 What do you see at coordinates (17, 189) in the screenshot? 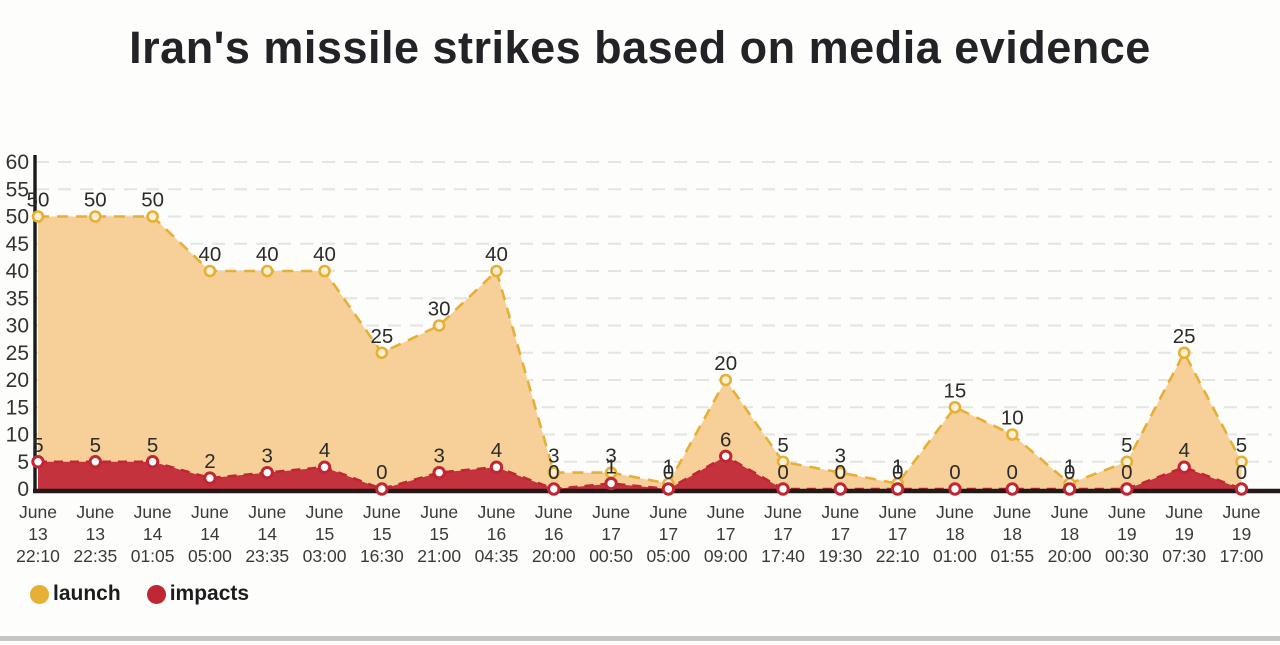
I see `y-axis-tick-label: 55` at bounding box center [17, 189].